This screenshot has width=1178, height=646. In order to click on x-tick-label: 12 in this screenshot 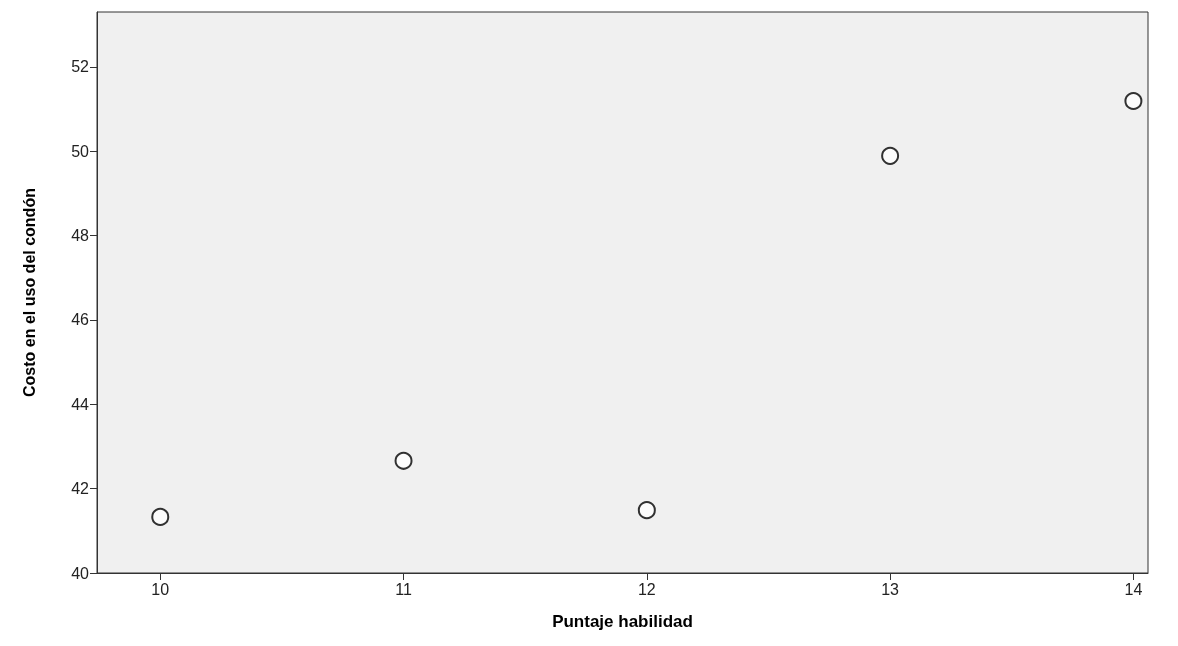, I will do `click(646, 589)`.